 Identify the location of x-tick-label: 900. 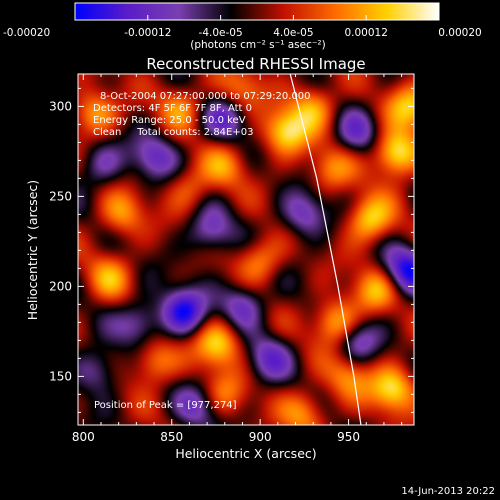
(260, 437).